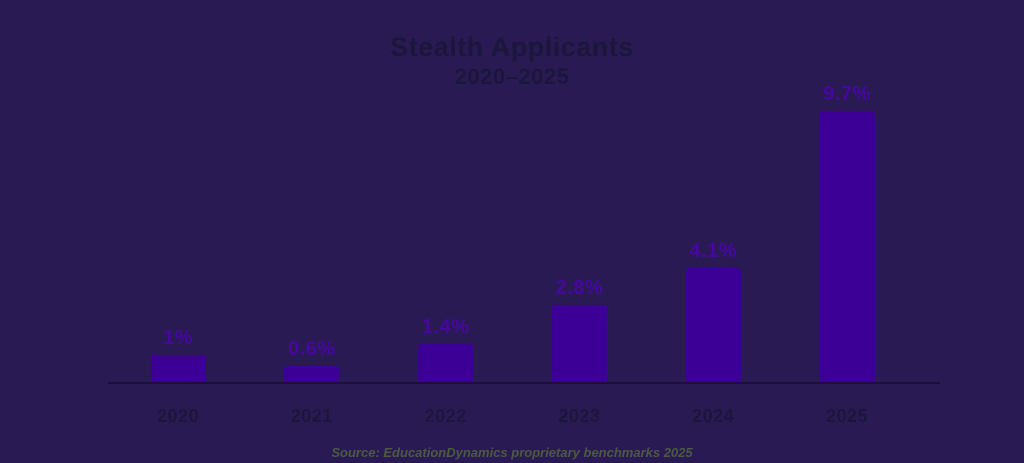 The image size is (1024, 463). Describe the element at coordinates (579, 344) in the screenshot. I see `bar-2023` at that location.